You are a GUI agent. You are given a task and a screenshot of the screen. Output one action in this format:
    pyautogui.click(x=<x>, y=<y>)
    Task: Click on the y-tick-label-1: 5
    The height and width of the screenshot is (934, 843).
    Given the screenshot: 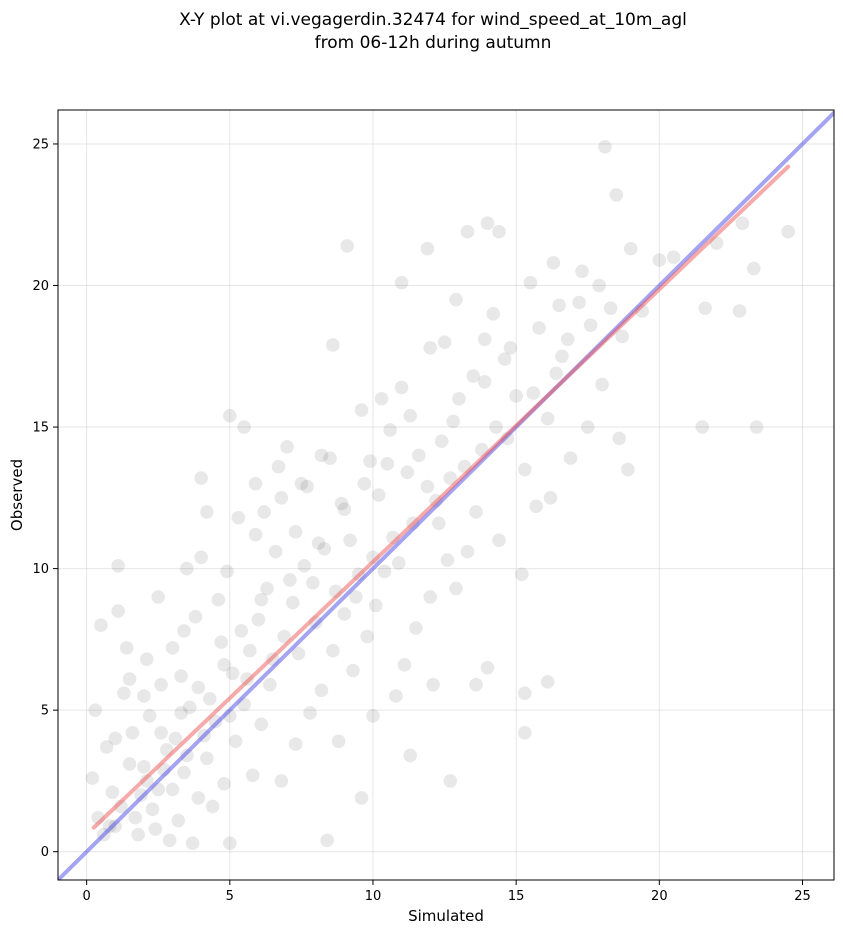 What is the action you would take?
    pyautogui.click(x=45, y=711)
    